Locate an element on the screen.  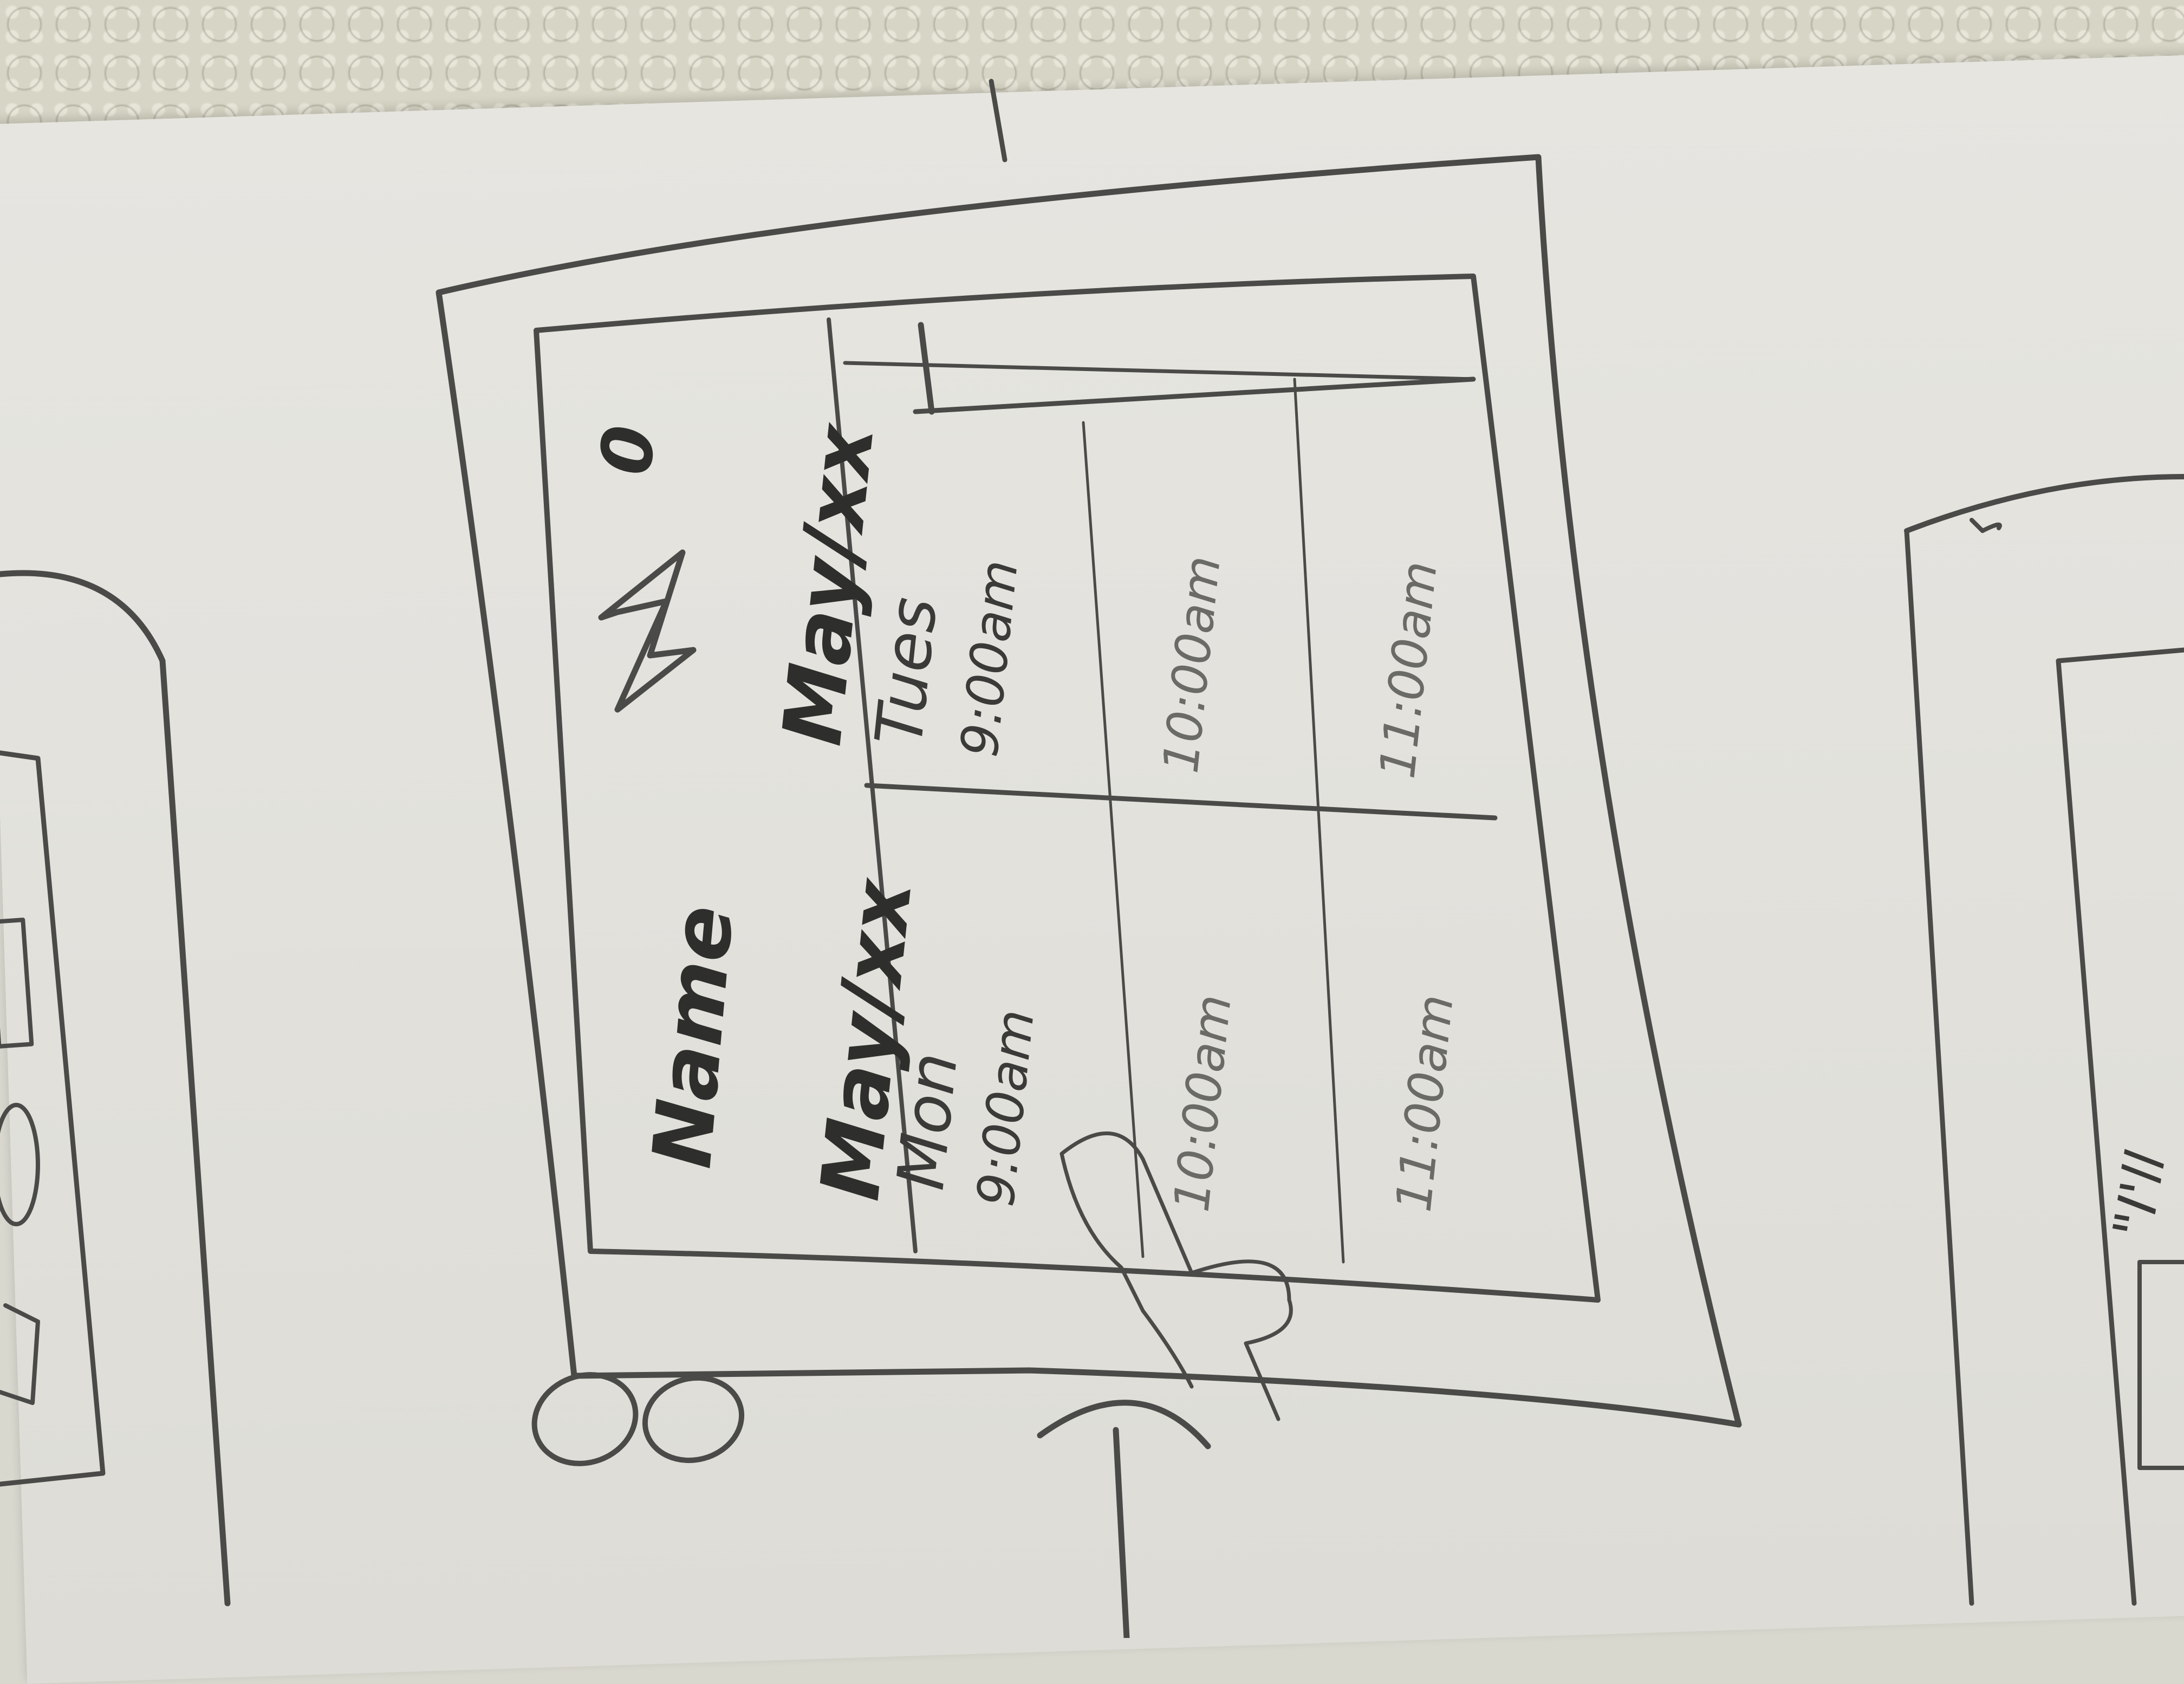
day-1-time-2: 10:00am is located at coordinates (1202, 1103).